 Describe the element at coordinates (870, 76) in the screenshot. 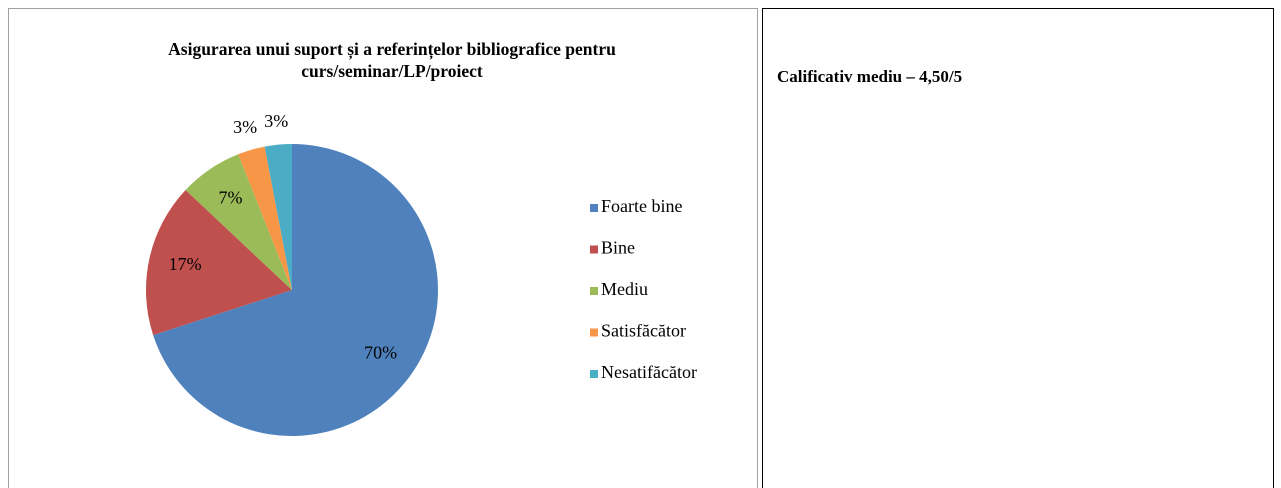

I see `average-rating: Calificativ mediu – 4,50/5` at that location.